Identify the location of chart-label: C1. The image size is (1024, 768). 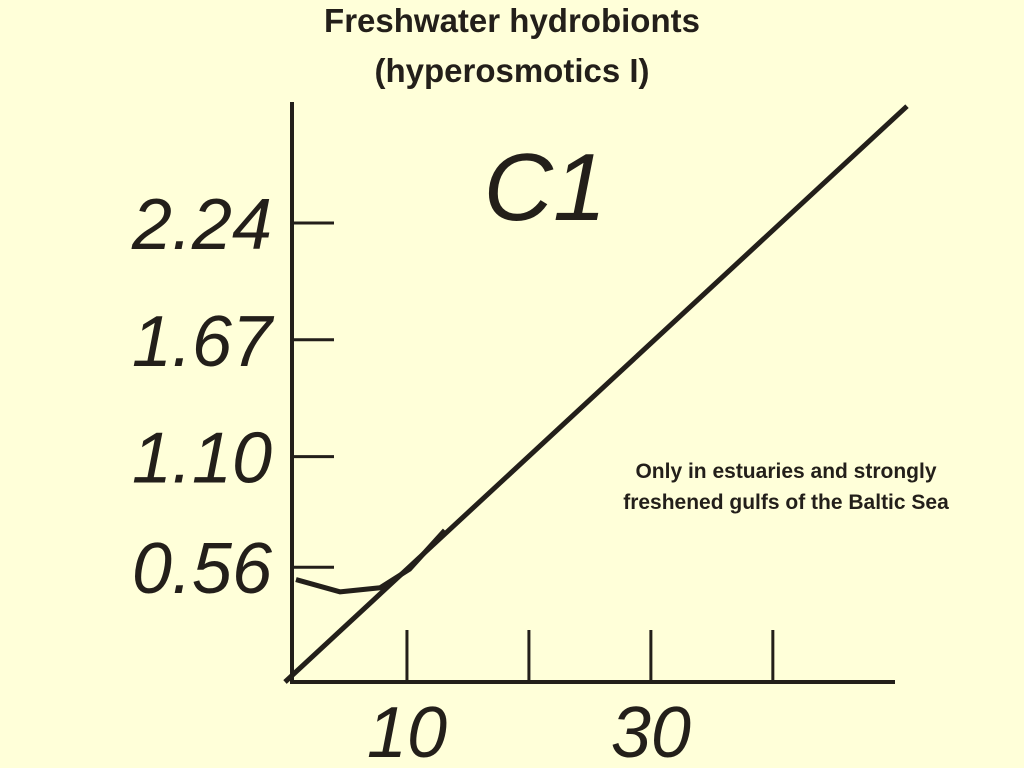
(545, 187).